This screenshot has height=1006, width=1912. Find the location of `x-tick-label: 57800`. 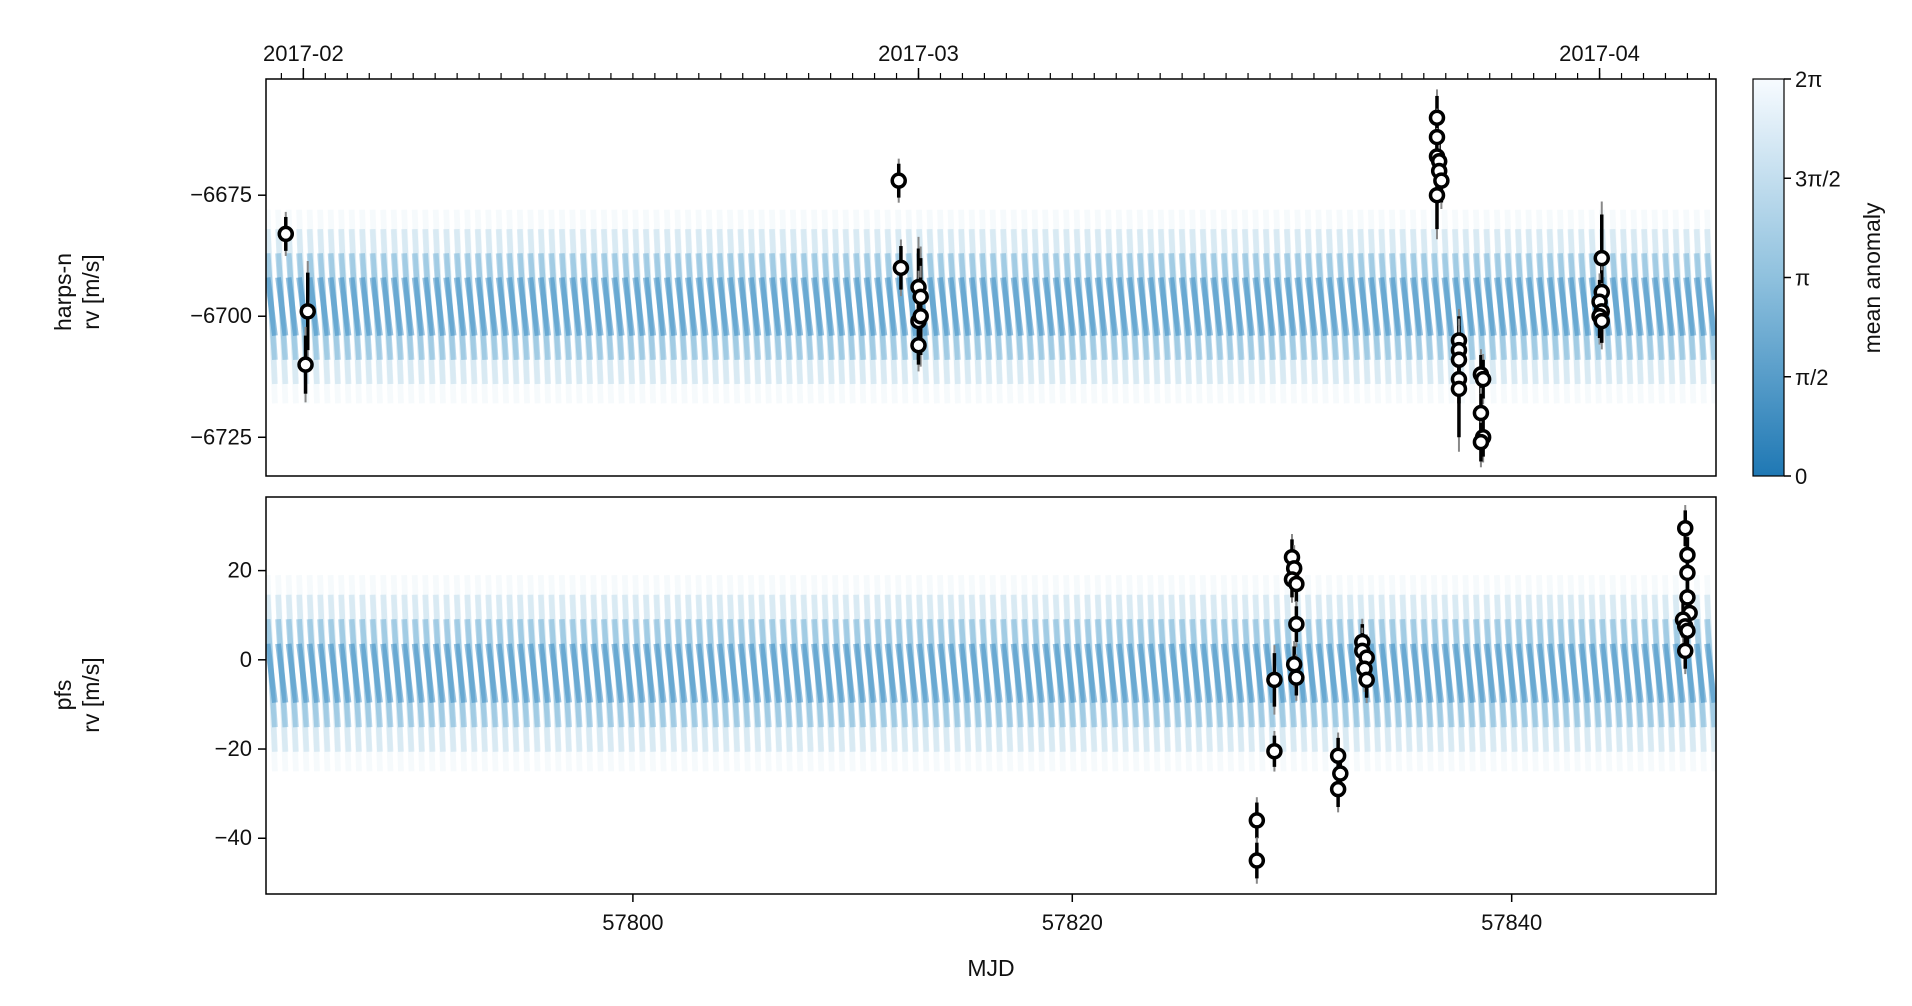

x-tick-label: 57800 is located at coordinates (632, 922).